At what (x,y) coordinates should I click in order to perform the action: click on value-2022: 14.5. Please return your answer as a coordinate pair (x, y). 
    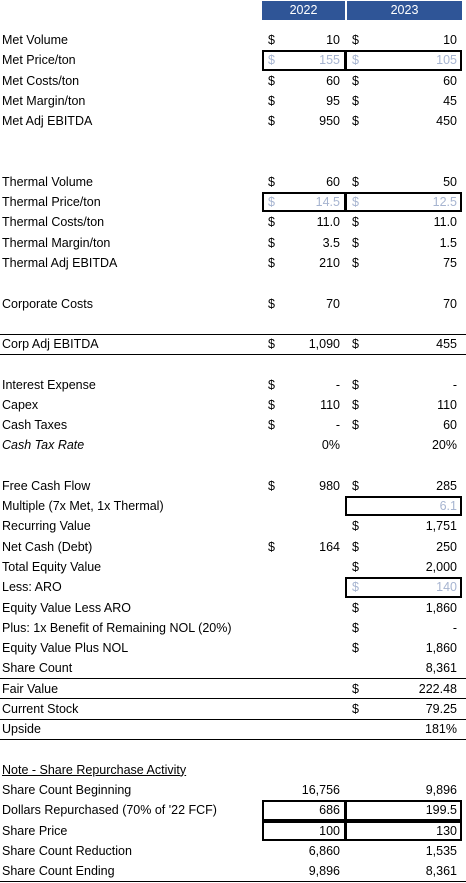
    Looking at the image, I should click on (327, 202).